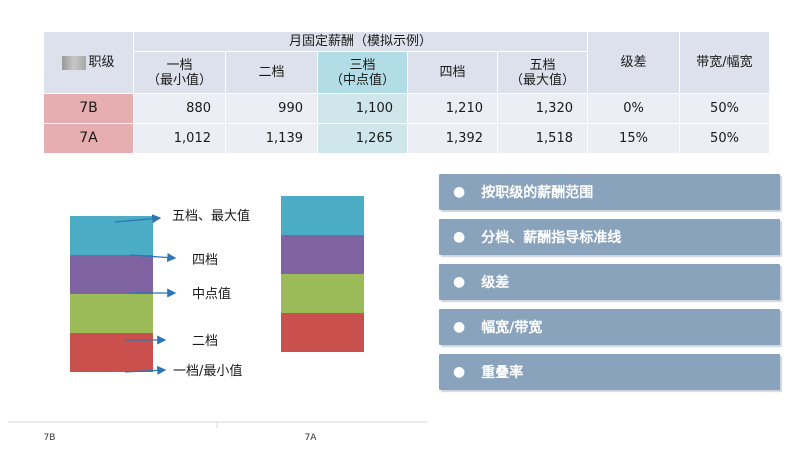 The height and width of the screenshot is (451, 799). Describe the element at coordinates (271, 72) in the screenshot. I see `band-header-2: 二档` at that location.